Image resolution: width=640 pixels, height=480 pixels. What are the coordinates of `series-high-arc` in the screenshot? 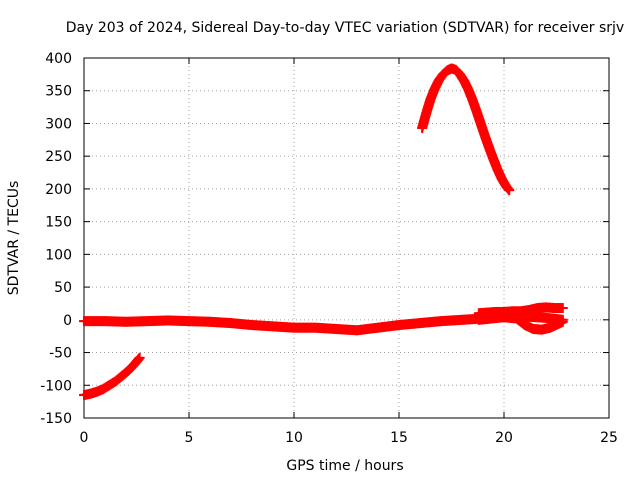 It's located at (466, 129).